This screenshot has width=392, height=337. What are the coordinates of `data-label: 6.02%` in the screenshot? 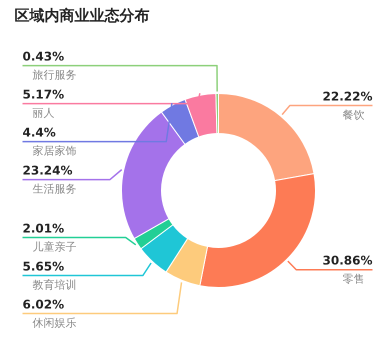 It's located at (43, 305).